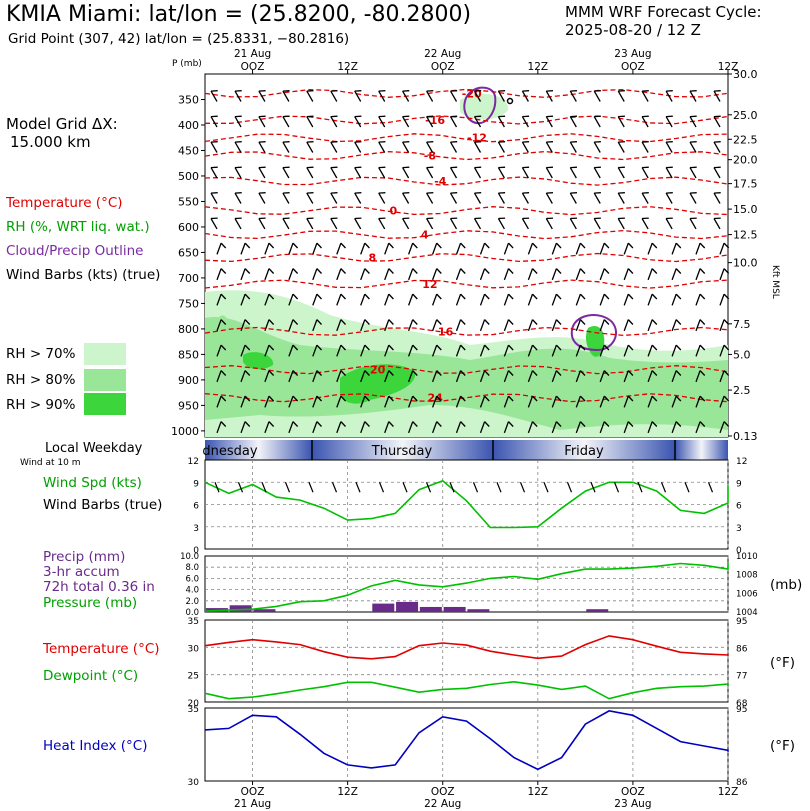 The image size is (810, 811). Describe the element at coordinates (466, 504) in the screenshot. I see `wind-speed-panel-frame` at that location.